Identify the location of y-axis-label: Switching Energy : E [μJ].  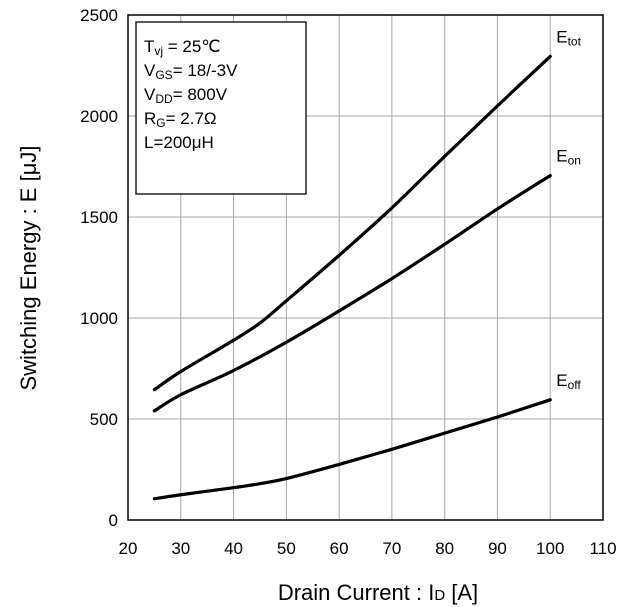
(28, 268).